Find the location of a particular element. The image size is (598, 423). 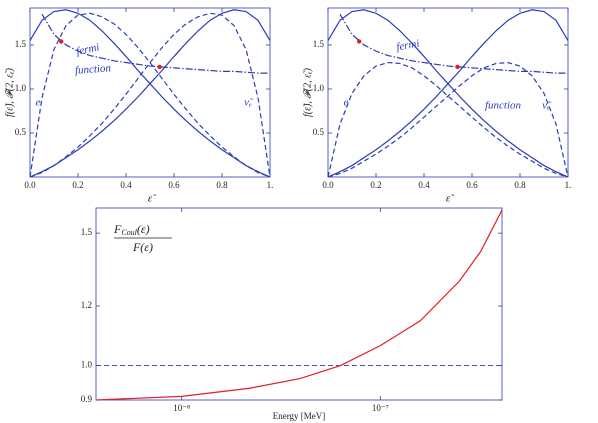

x-tick-label: 10⁻⁸ is located at coordinates (181, 408).